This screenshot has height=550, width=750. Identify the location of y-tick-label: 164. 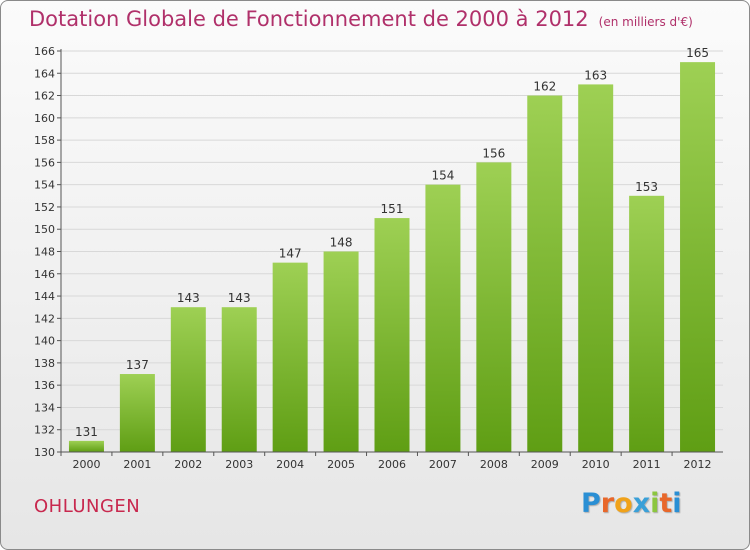
(44, 73).